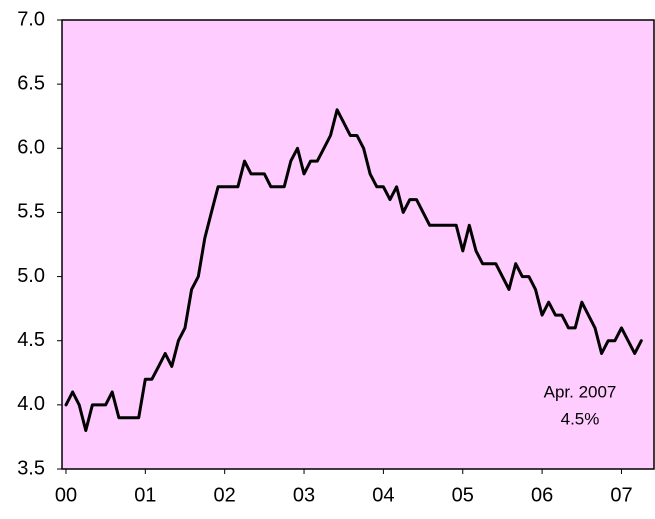  I want to click on y-tick-label: 5.0, so click(31, 276).